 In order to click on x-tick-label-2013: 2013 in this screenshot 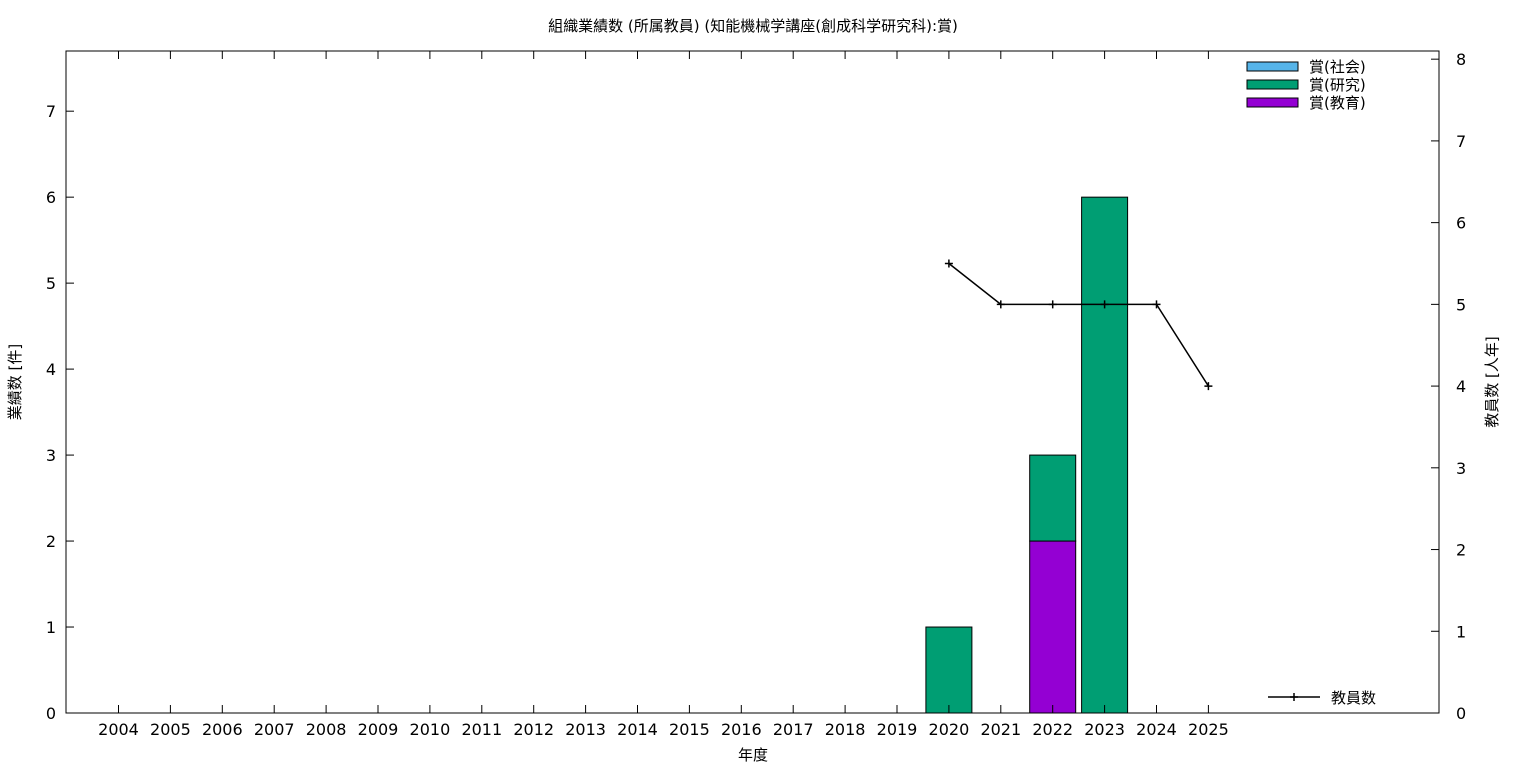, I will do `click(585, 729)`.